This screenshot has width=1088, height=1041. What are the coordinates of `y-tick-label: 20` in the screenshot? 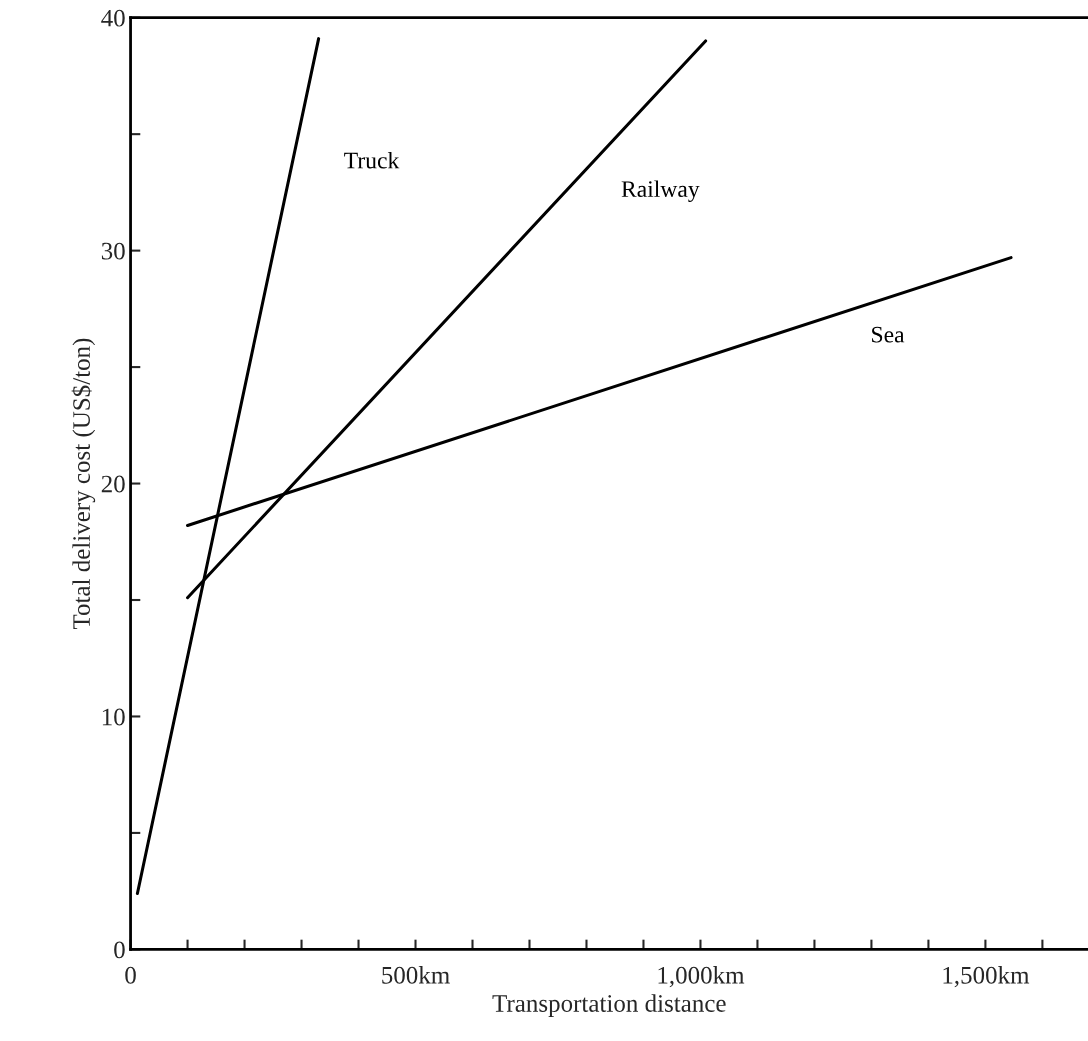 It's located at (113, 484).